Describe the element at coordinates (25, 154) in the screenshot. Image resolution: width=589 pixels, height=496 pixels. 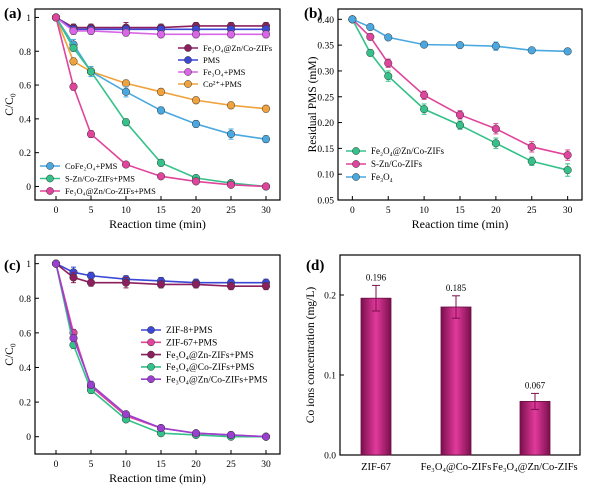
I see `y-tick-label: 0.2` at that location.